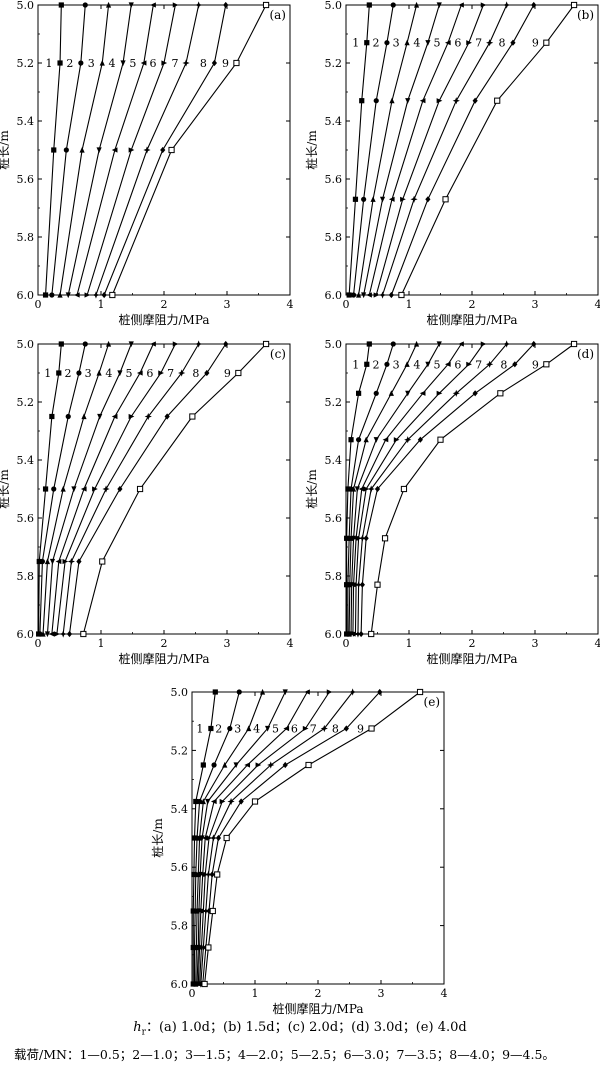 Image resolution: width=600 pixels, height=1066 pixels. Describe the element at coordinates (471, 319) in the screenshot. I see `x-axis-title: 桩侧摩阻力/MPa` at that location.